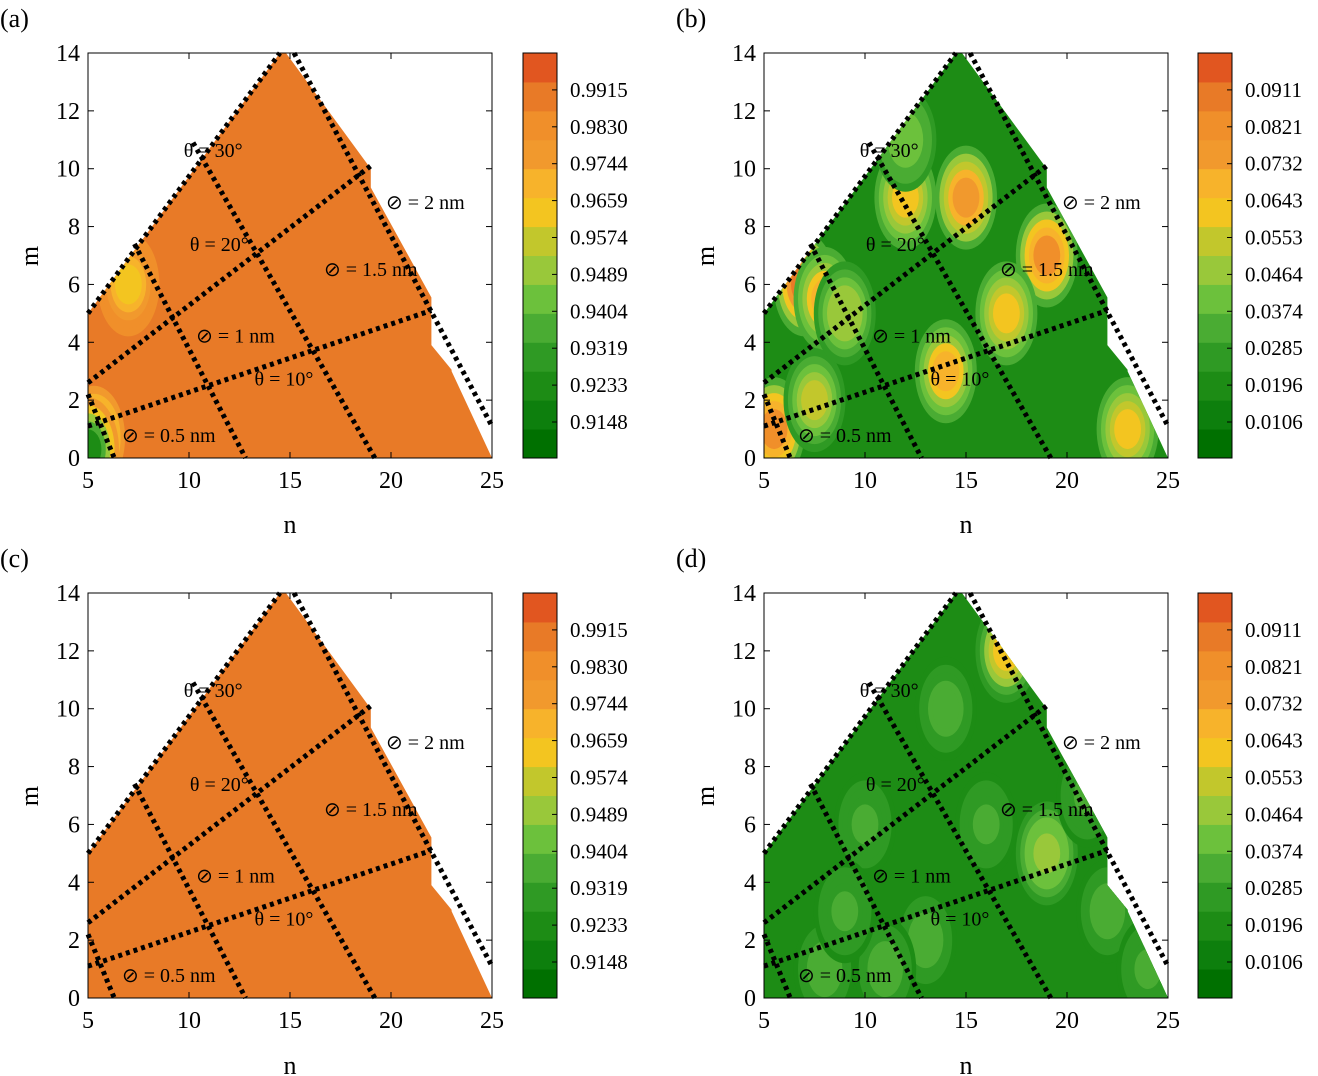 Image resolution: width=1318 pixels, height=1076 pixels. I want to click on y-tick-label: 14, so click(744, 54).